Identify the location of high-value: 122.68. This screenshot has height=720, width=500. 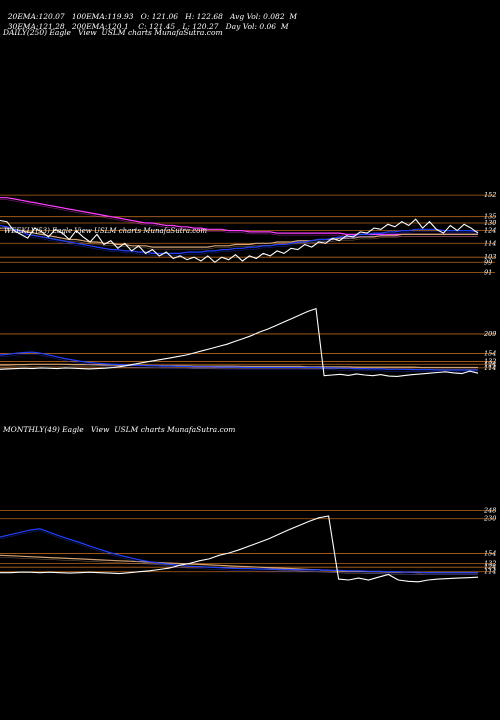
(209, 16).